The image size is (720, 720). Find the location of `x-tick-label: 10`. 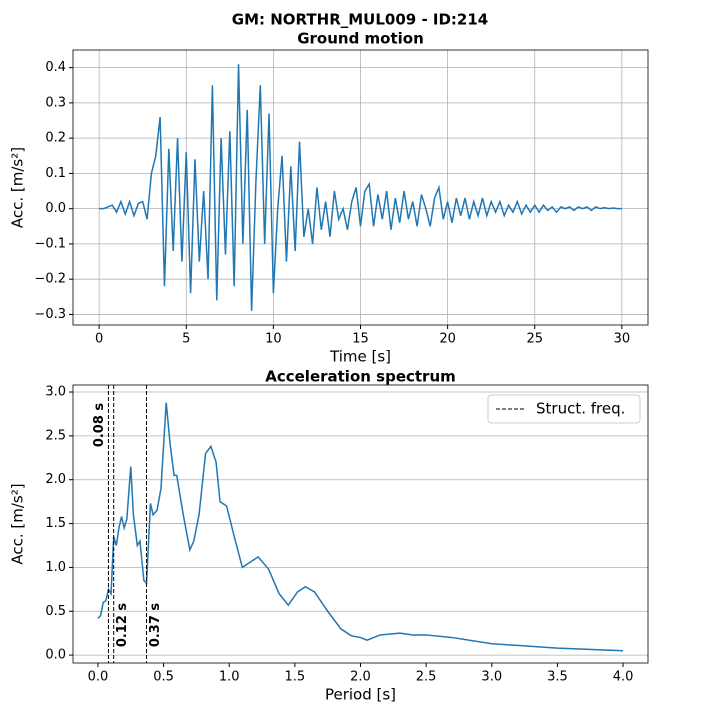

x-tick-label: 10 is located at coordinates (273, 339).